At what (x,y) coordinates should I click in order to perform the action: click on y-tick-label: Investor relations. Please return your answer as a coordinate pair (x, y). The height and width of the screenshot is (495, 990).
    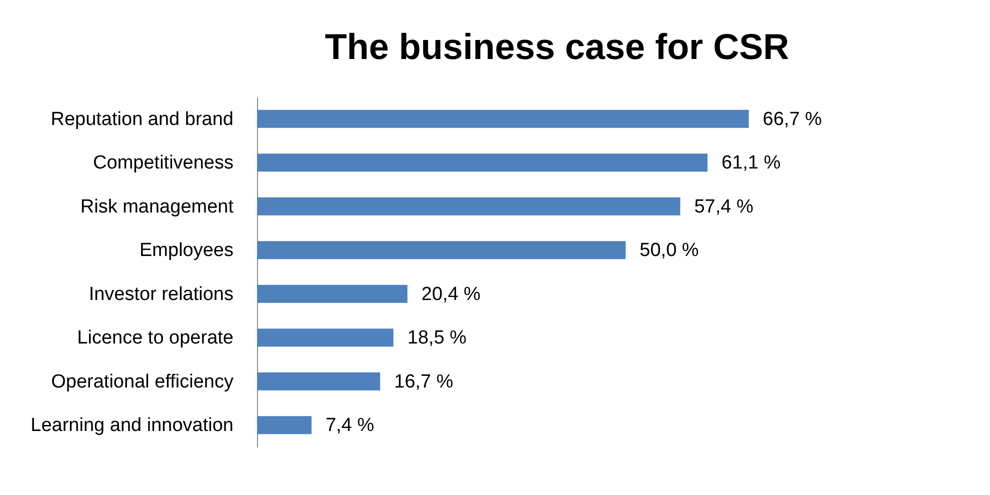
    Looking at the image, I should click on (161, 294).